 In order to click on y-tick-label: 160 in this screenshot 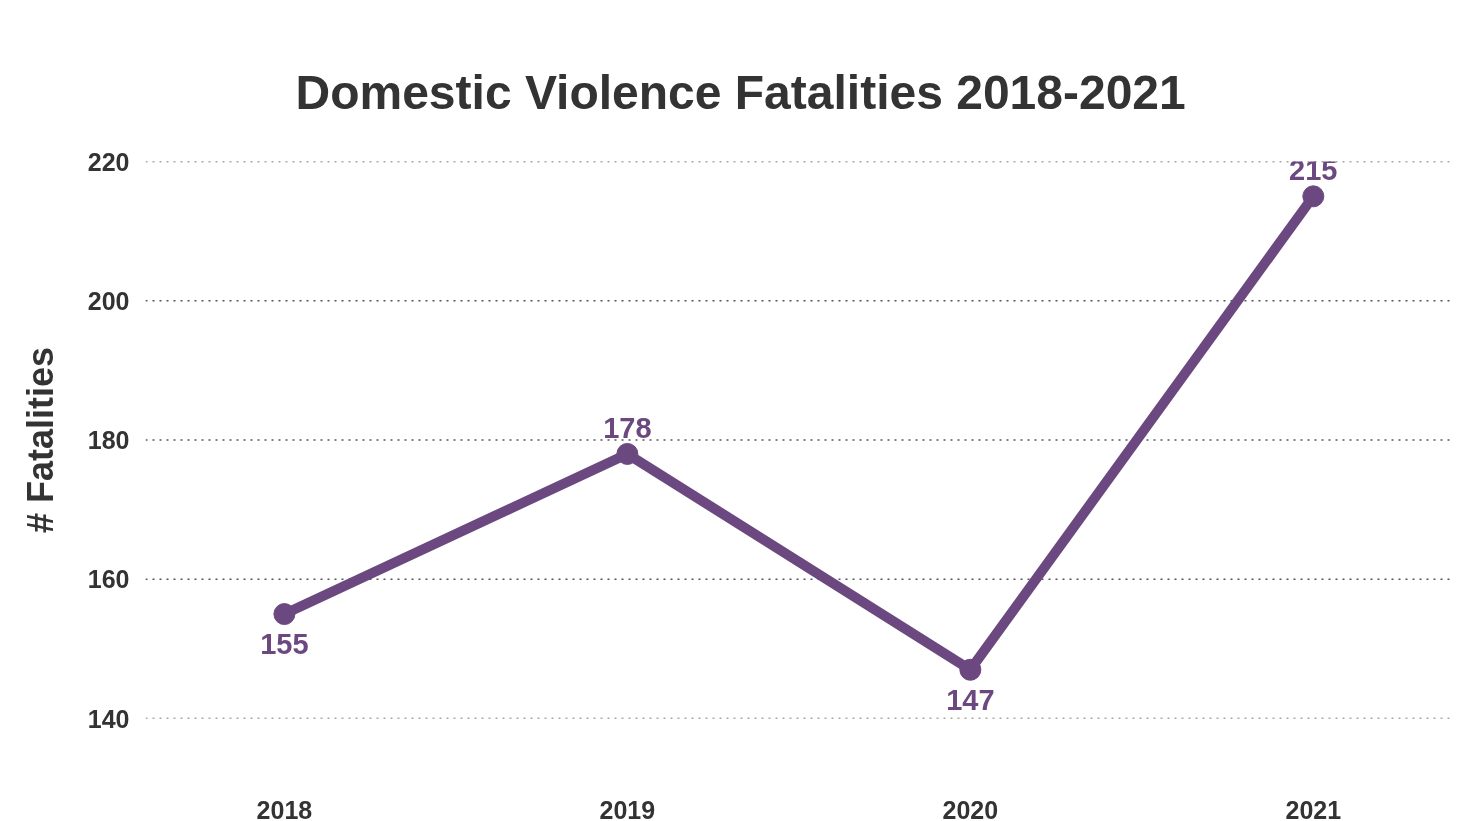, I will do `click(108, 579)`.